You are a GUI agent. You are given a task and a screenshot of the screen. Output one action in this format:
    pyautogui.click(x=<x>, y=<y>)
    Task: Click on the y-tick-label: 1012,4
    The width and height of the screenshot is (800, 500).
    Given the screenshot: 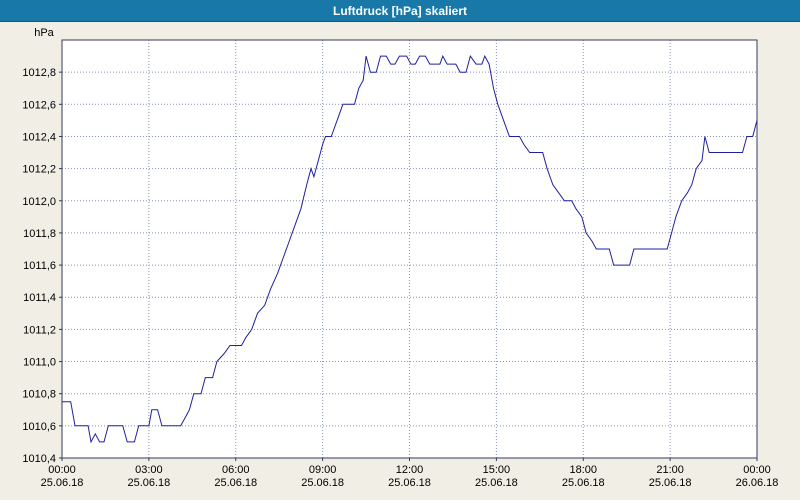 What is the action you would take?
    pyautogui.click(x=39, y=137)
    